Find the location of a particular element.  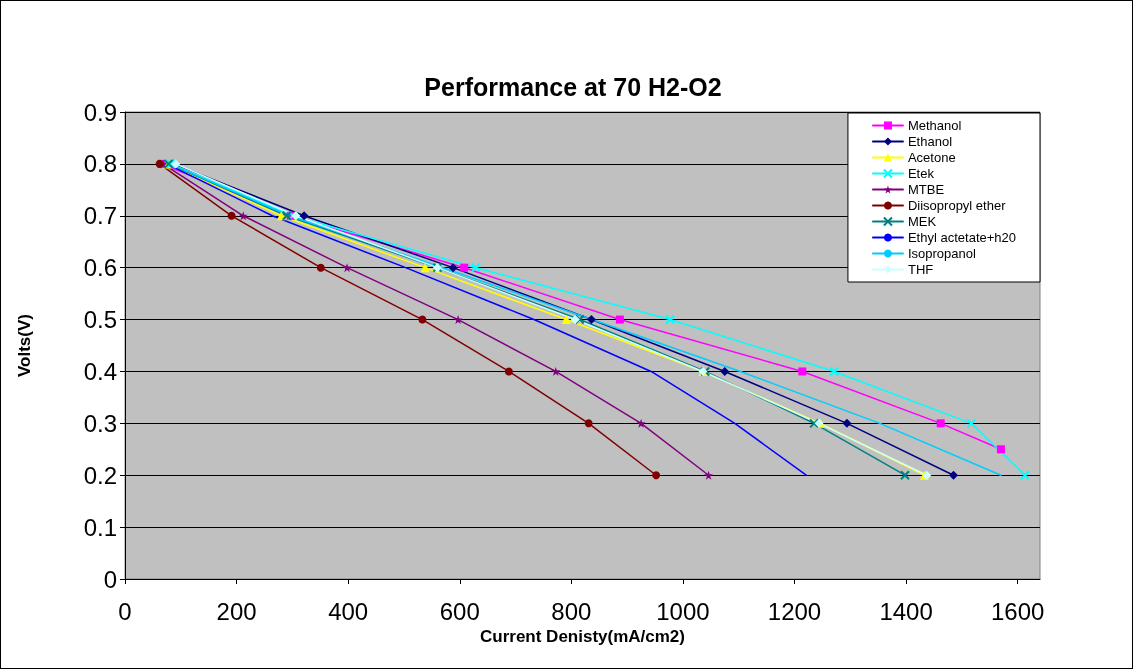

y-tick-label: 0.1 is located at coordinates (100, 527).